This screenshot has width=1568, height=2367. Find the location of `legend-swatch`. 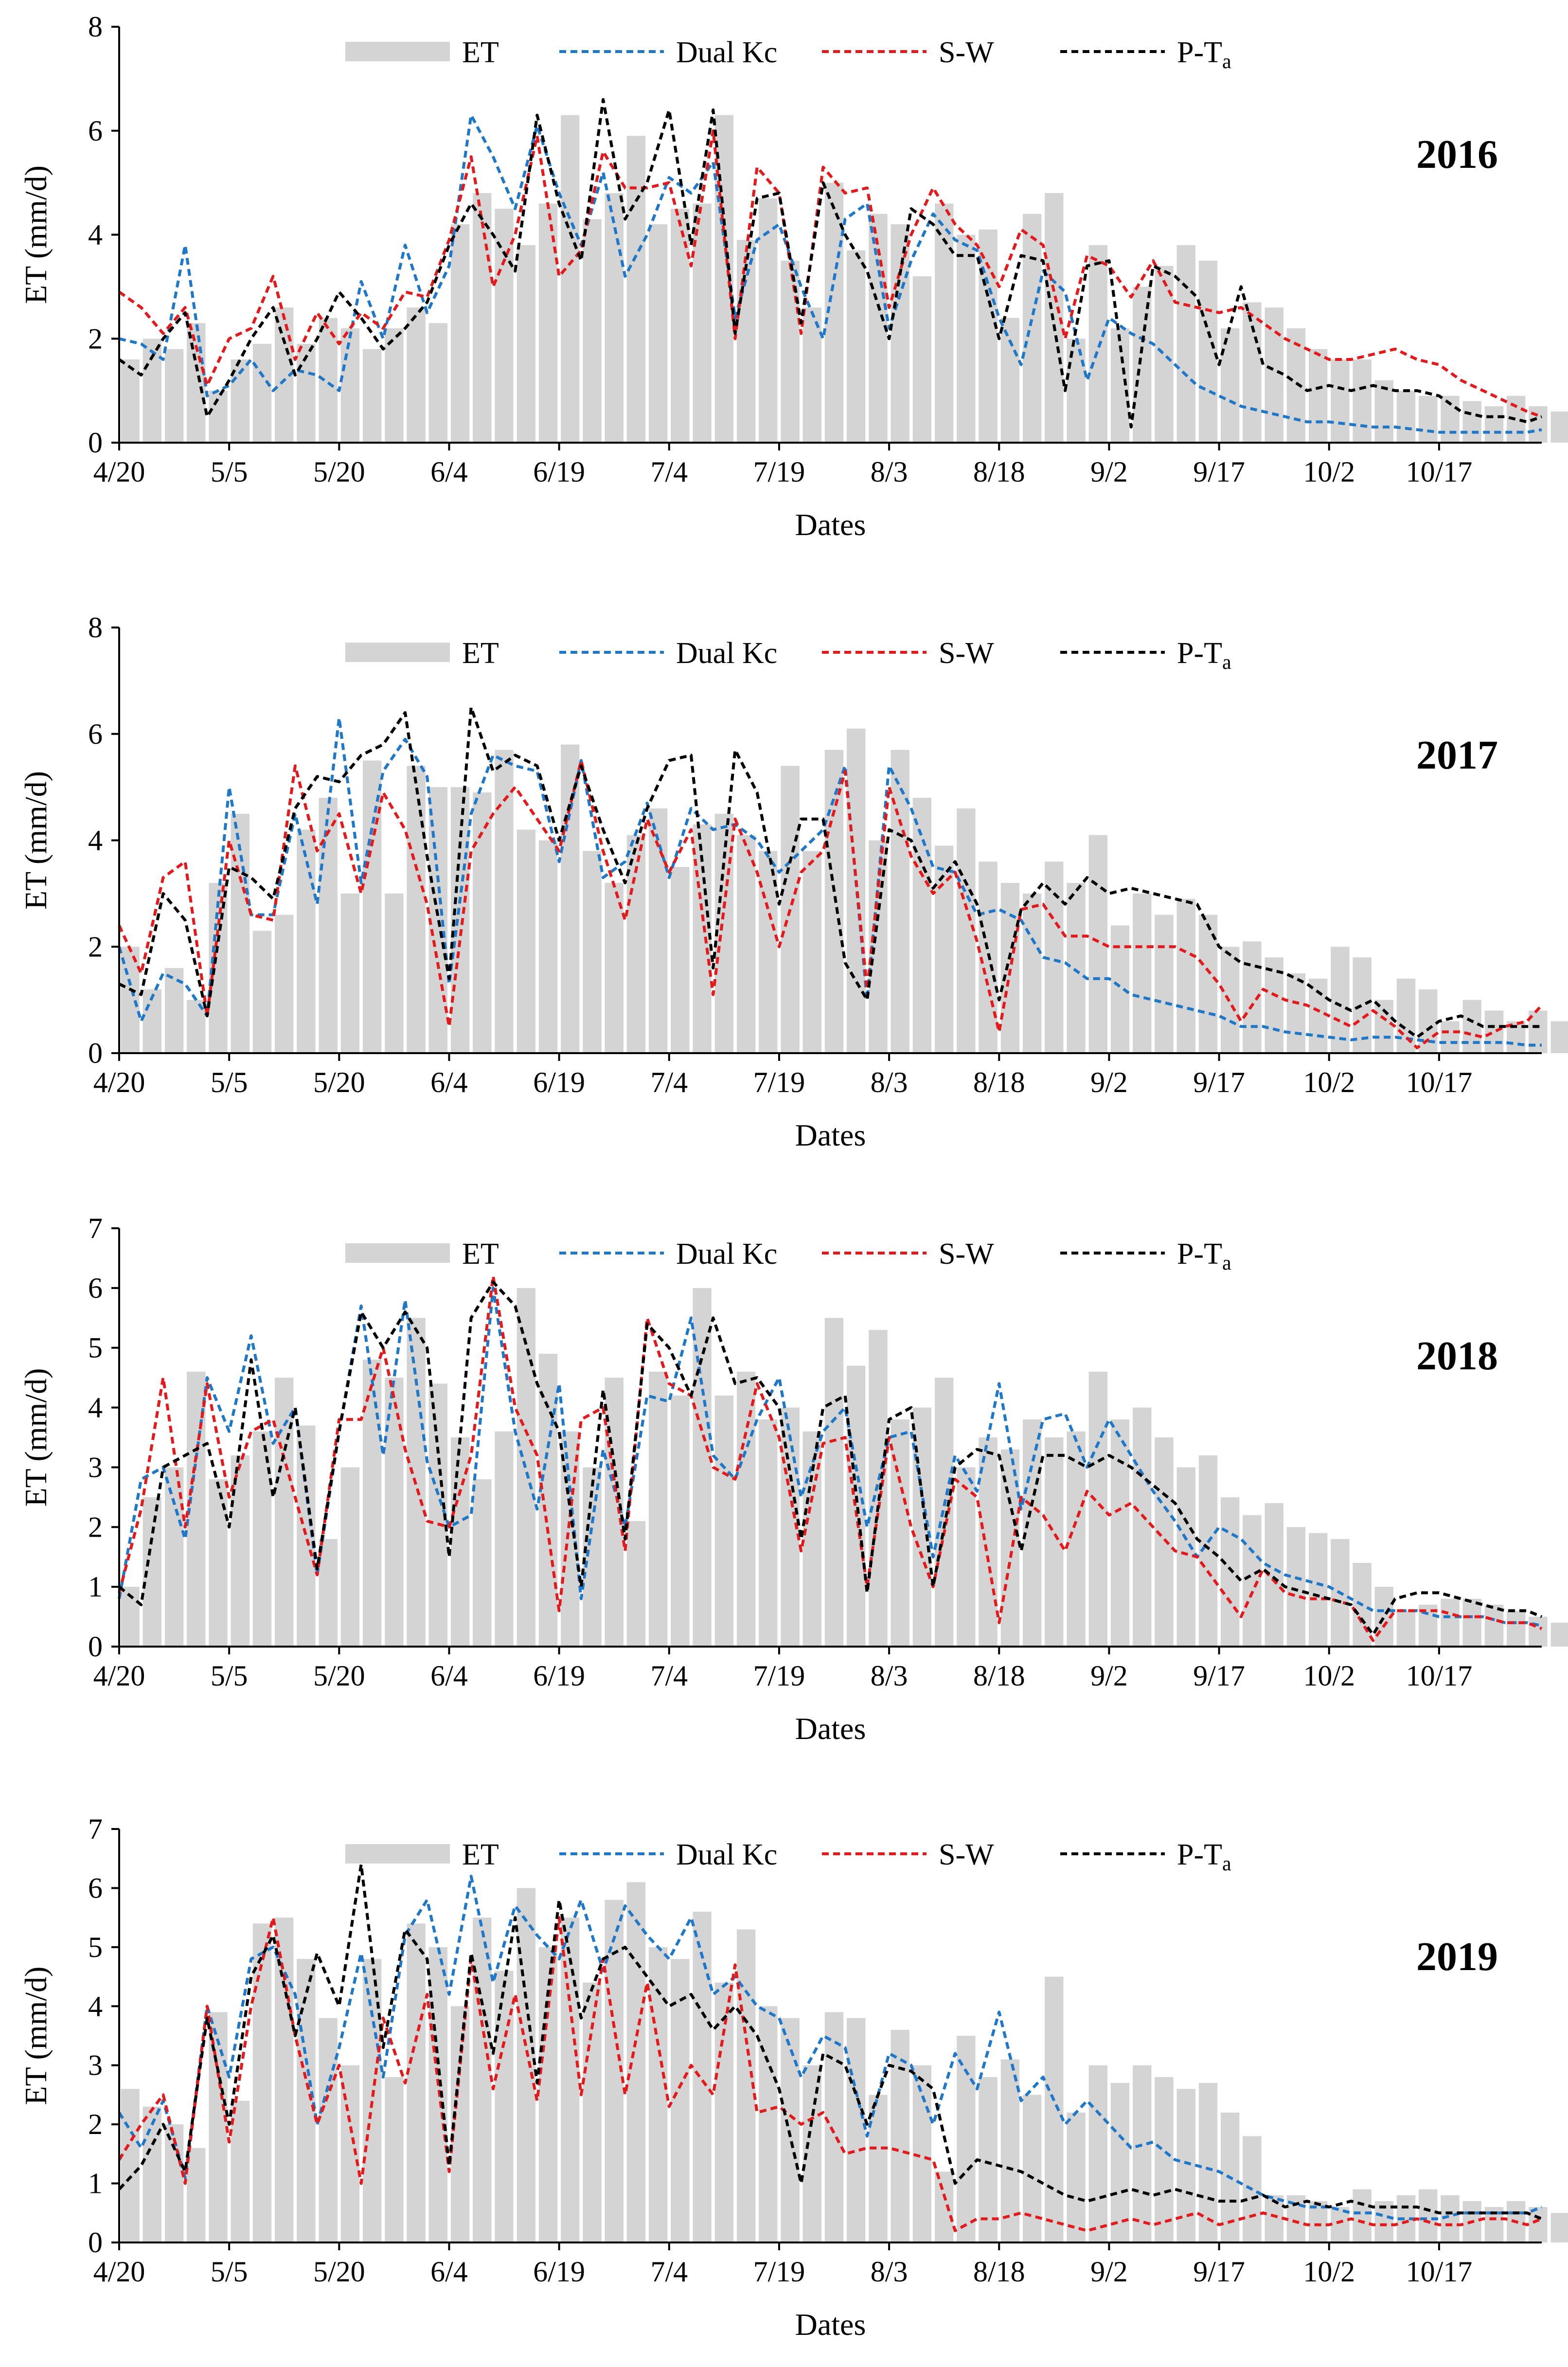

legend-swatch is located at coordinates (397, 1253).